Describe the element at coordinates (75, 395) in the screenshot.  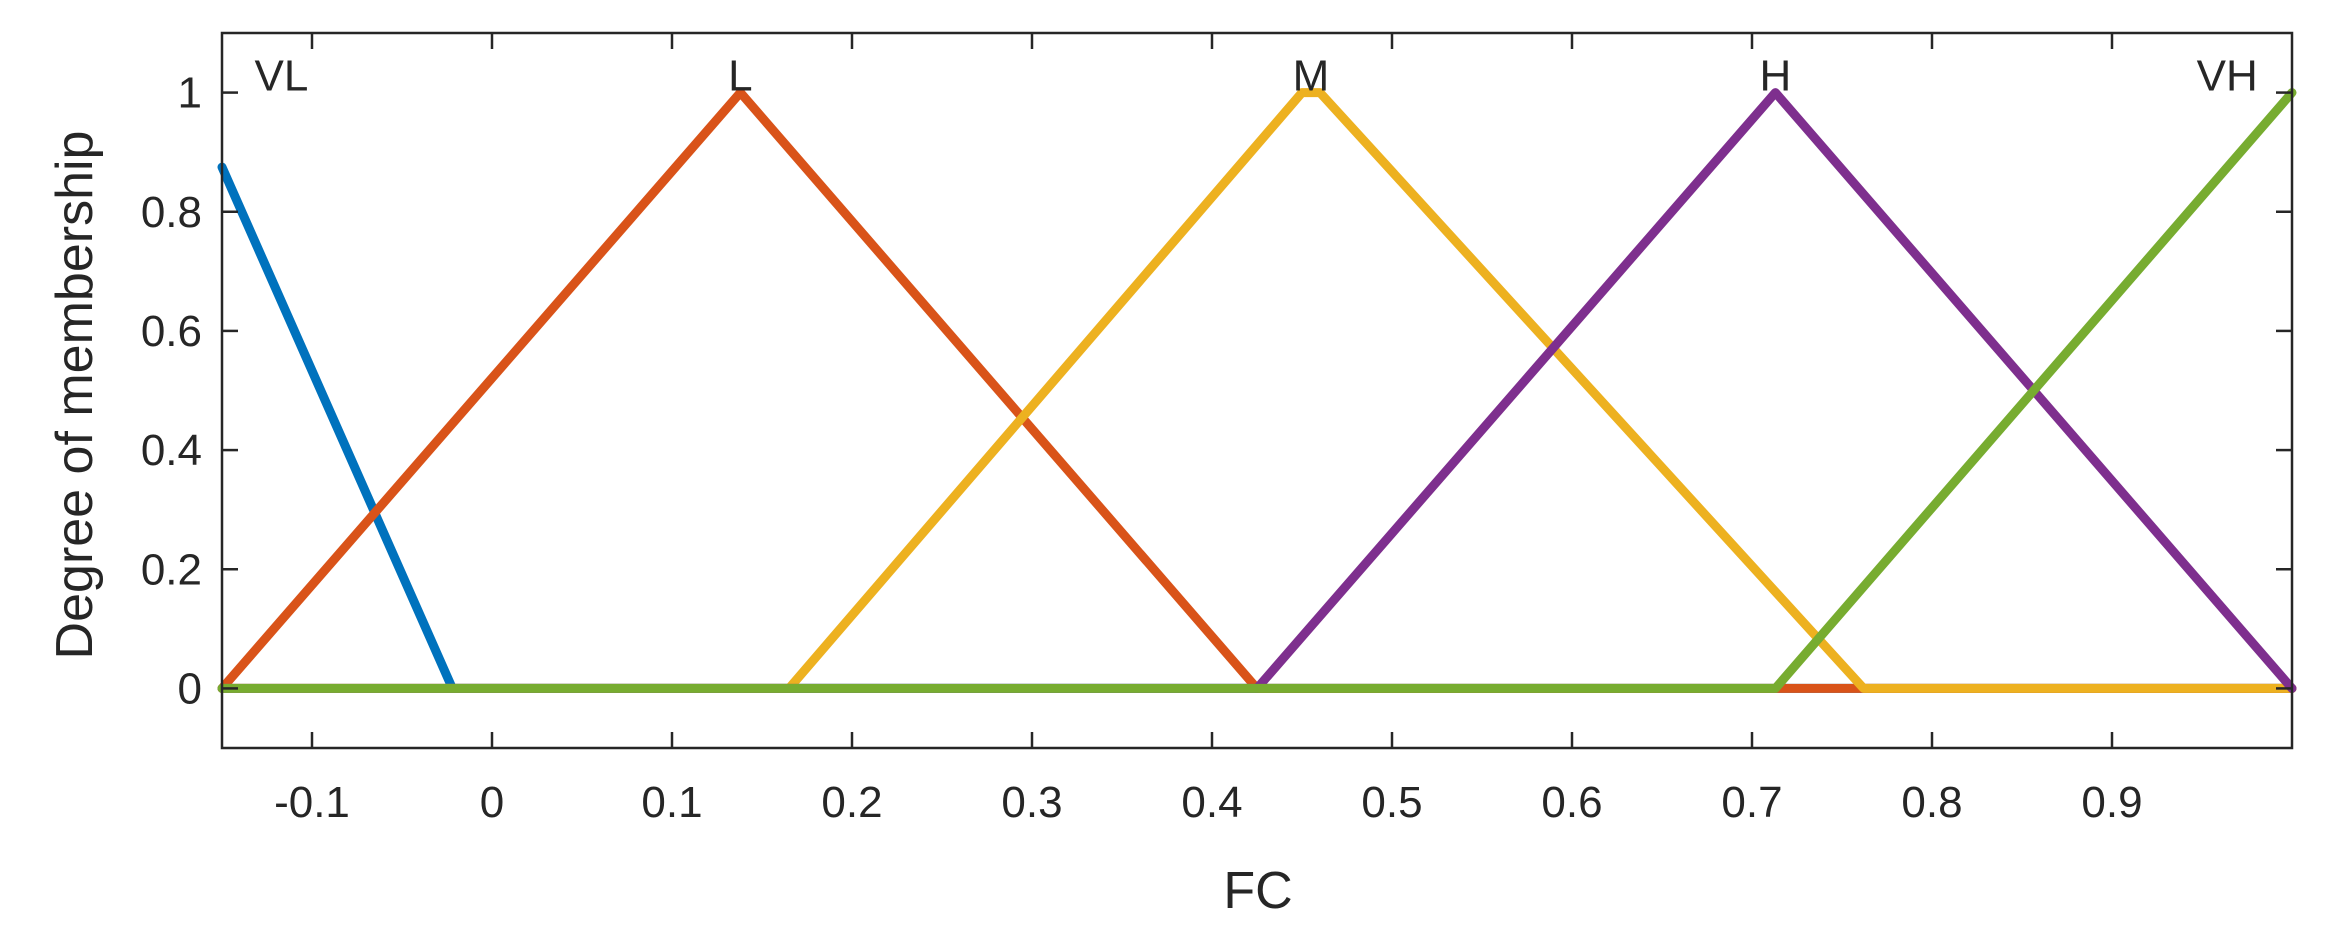
I see `y-axis-label: Degree of membership` at that location.